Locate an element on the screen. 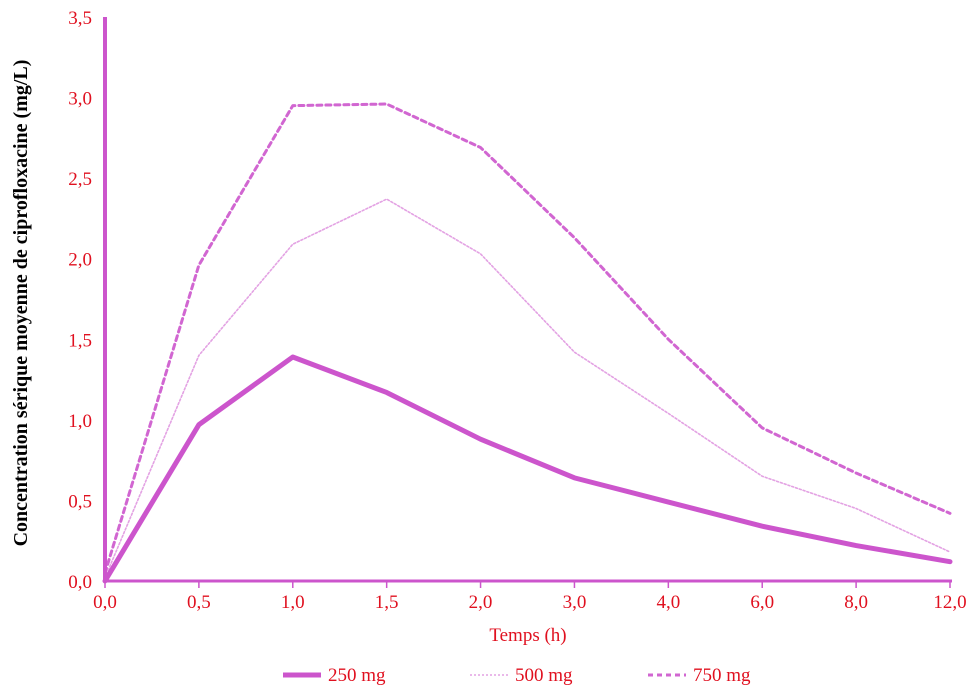  x-axis-label: Temps (h) is located at coordinates (527, 635).